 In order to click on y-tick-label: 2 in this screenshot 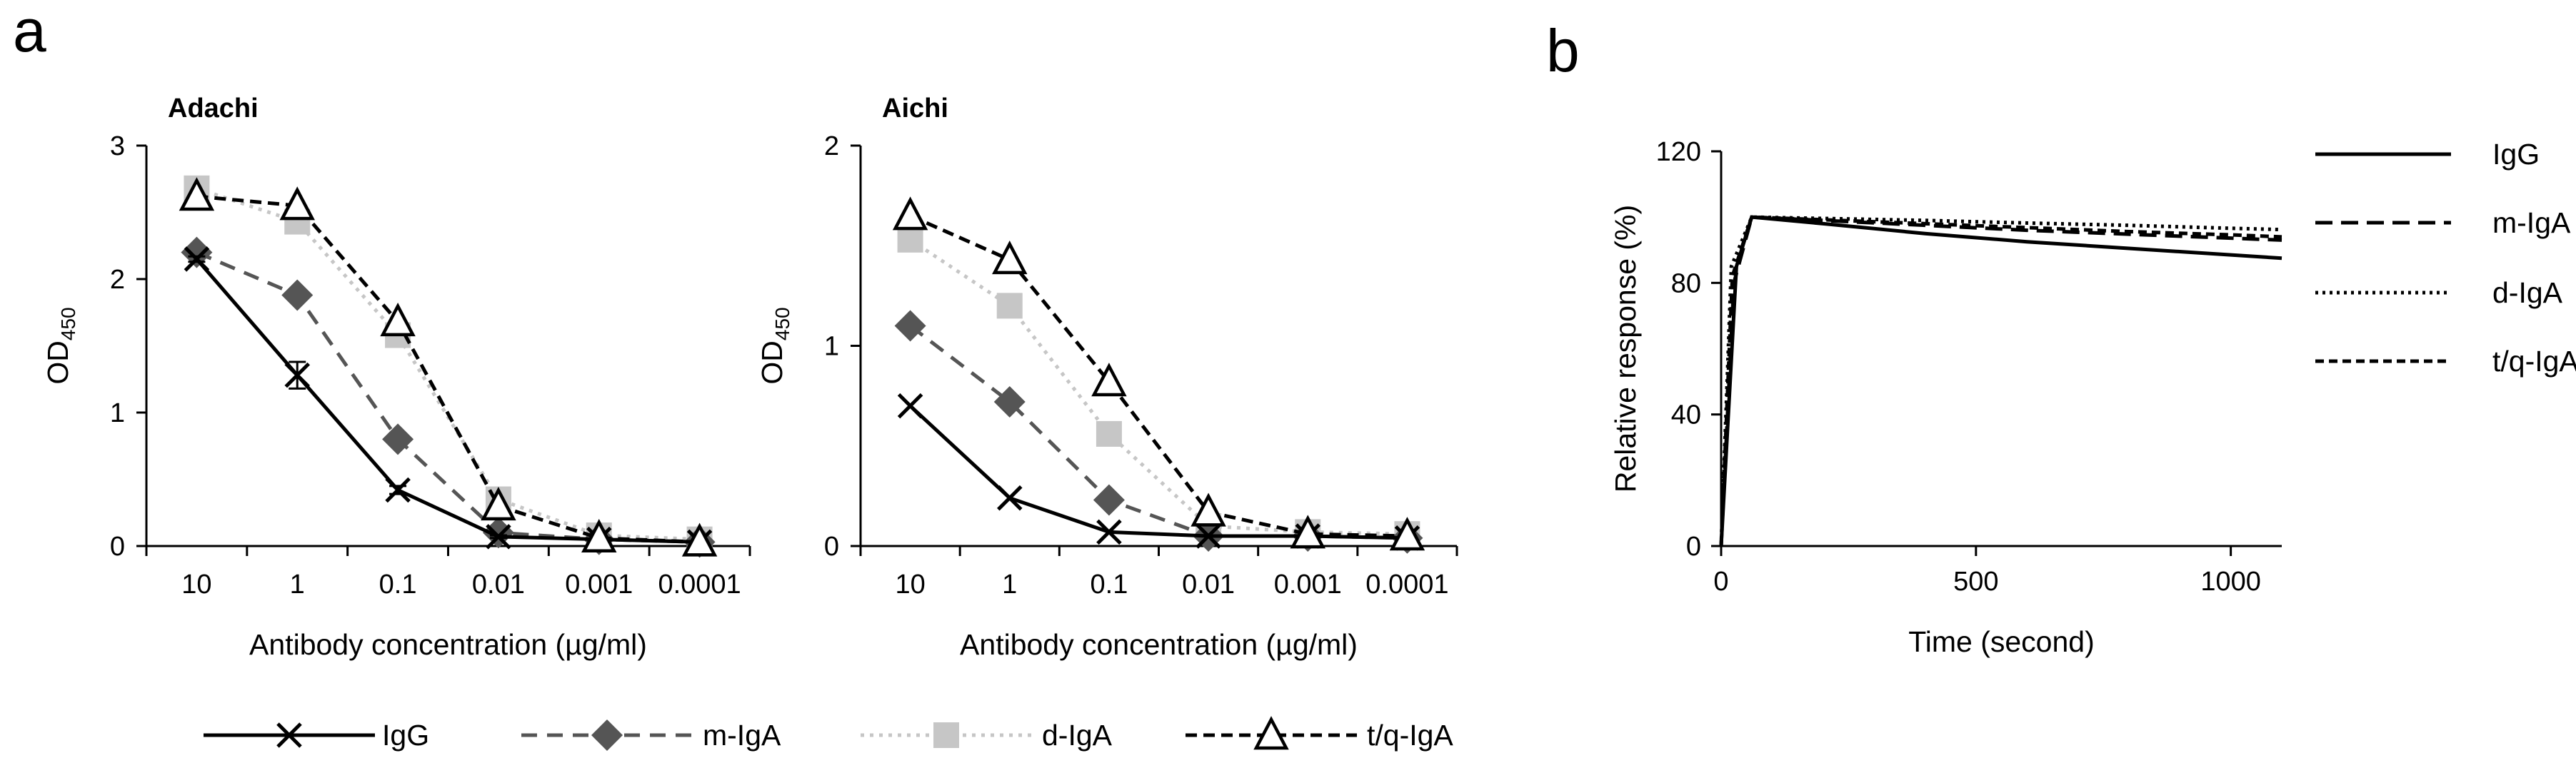, I will do `click(831, 146)`.